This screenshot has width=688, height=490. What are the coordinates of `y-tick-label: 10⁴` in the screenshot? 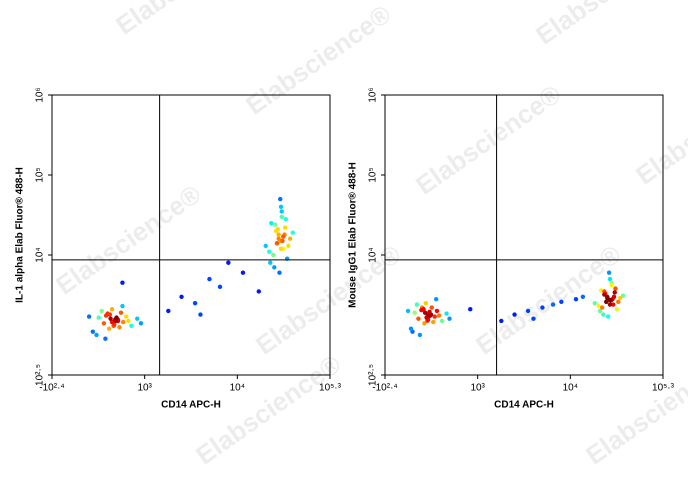 It's located at (373, 254).